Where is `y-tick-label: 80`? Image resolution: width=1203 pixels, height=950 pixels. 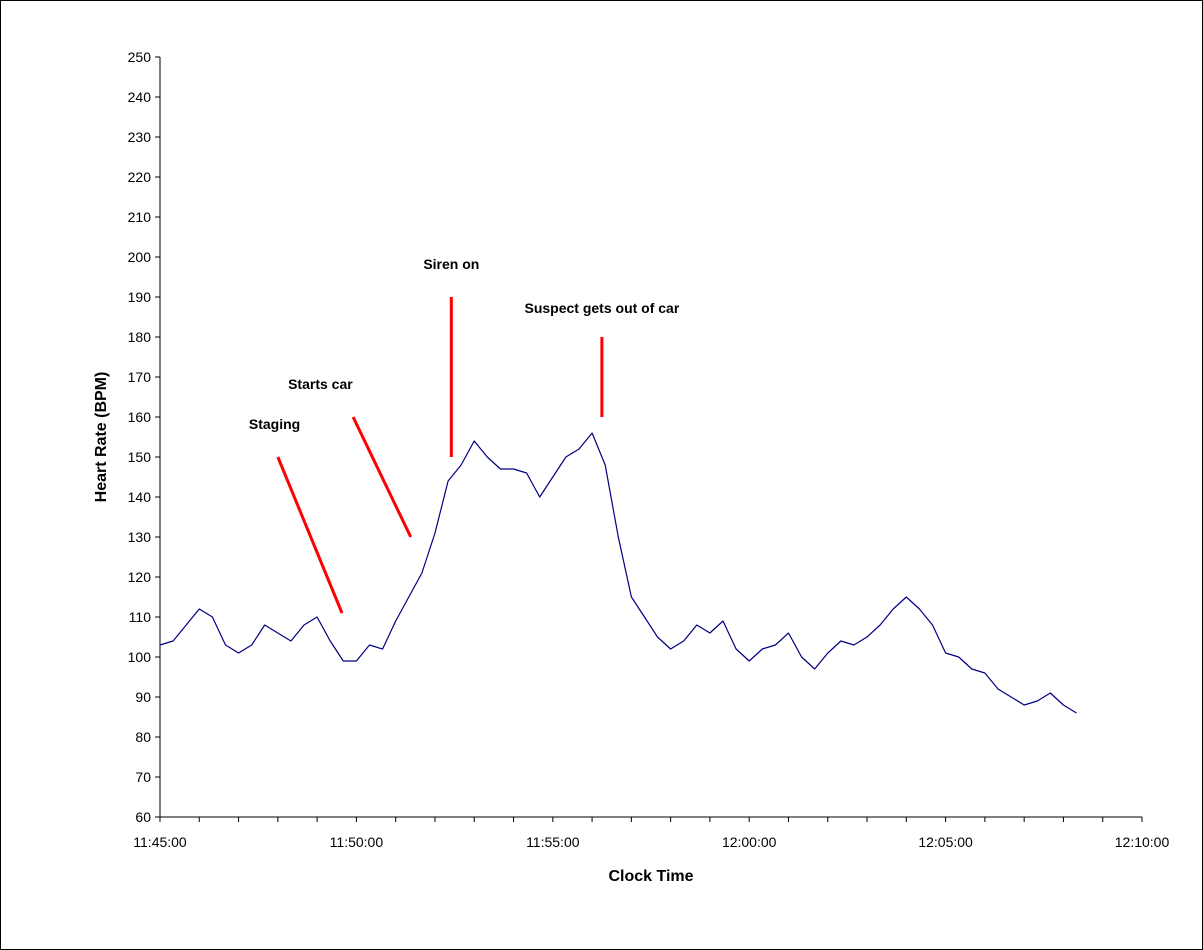
y-tick-label: 80 is located at coordinates (143, 737).